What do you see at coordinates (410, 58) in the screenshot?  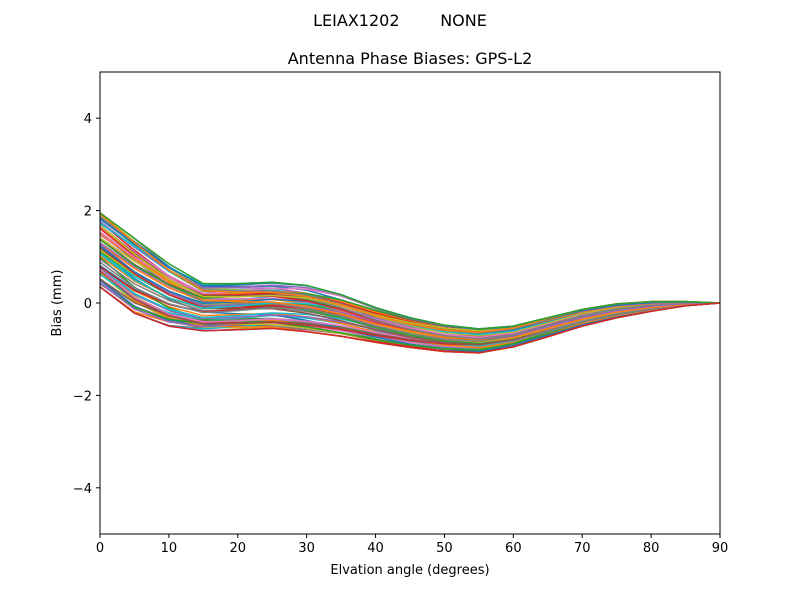 I see `chart-title: Antenna Phase Biases: GPS-L2` at bounding box center [410, 58].